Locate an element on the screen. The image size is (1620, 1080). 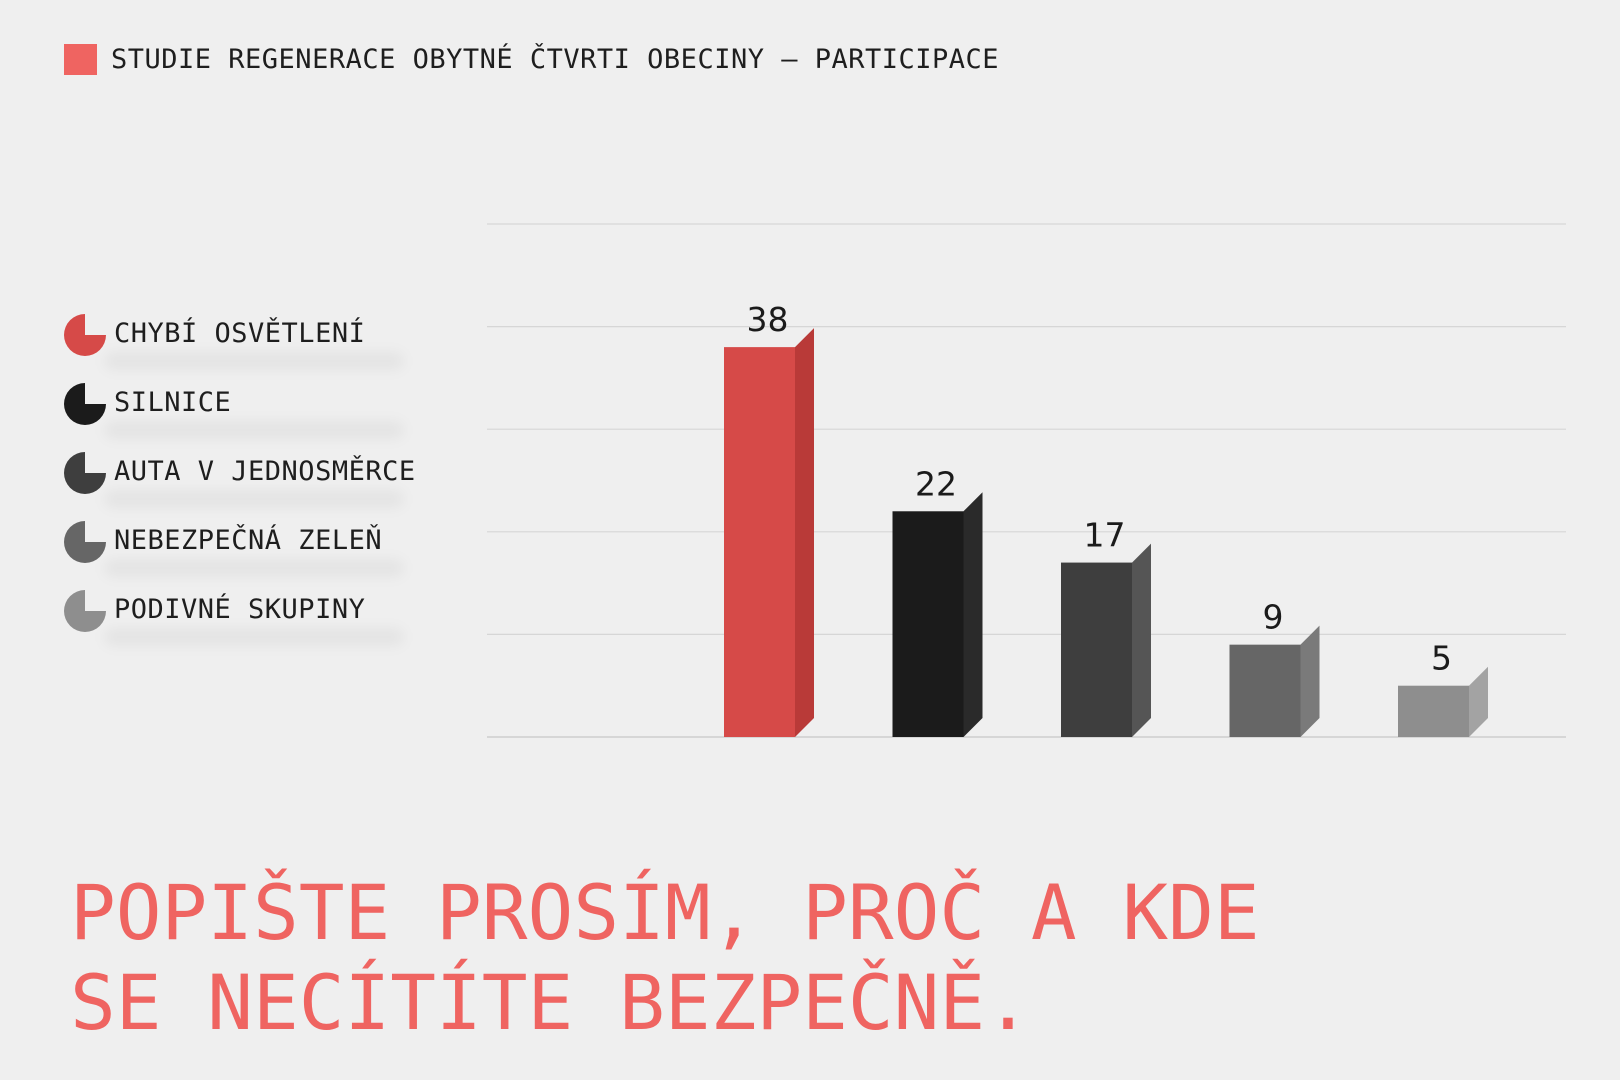
legend-item: PODIVNÉ SKUPINY is located at coordinates (274, 624).